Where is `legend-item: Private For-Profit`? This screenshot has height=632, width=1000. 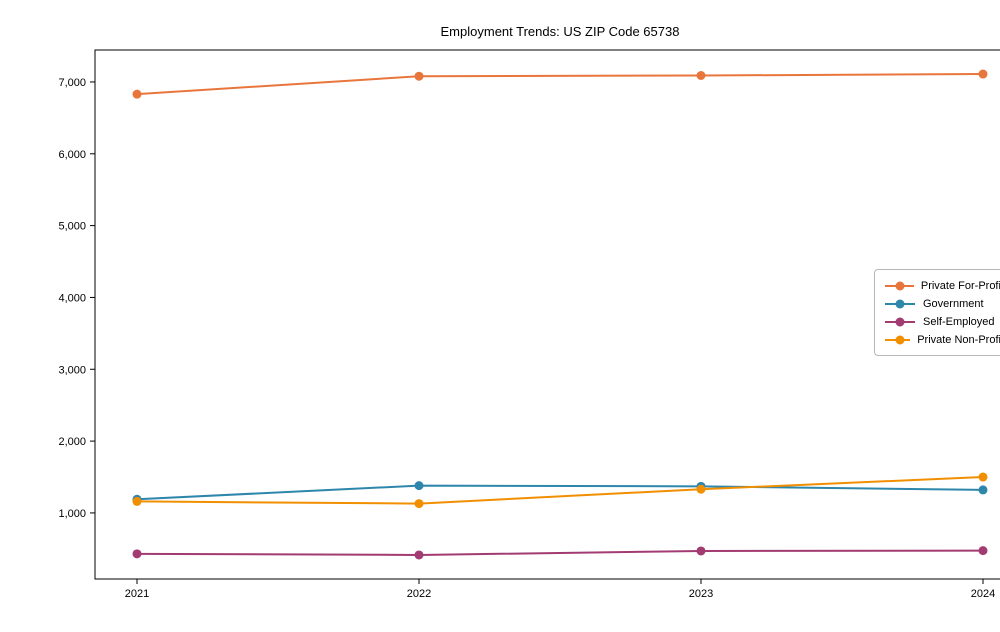
legend-item: Private For-Profit is located at coordinates (942, 285).